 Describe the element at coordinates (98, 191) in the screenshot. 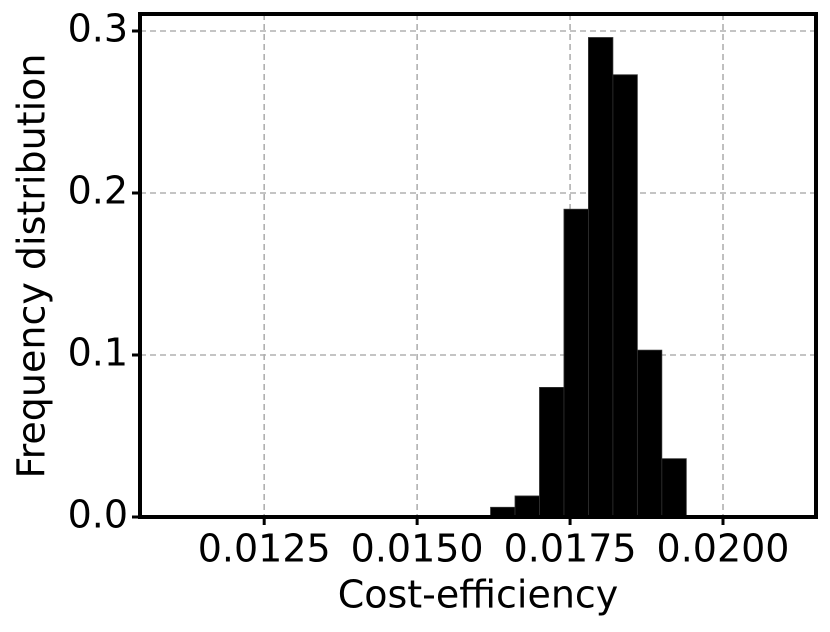

I see `y-tick-label: 0.2` at that location.